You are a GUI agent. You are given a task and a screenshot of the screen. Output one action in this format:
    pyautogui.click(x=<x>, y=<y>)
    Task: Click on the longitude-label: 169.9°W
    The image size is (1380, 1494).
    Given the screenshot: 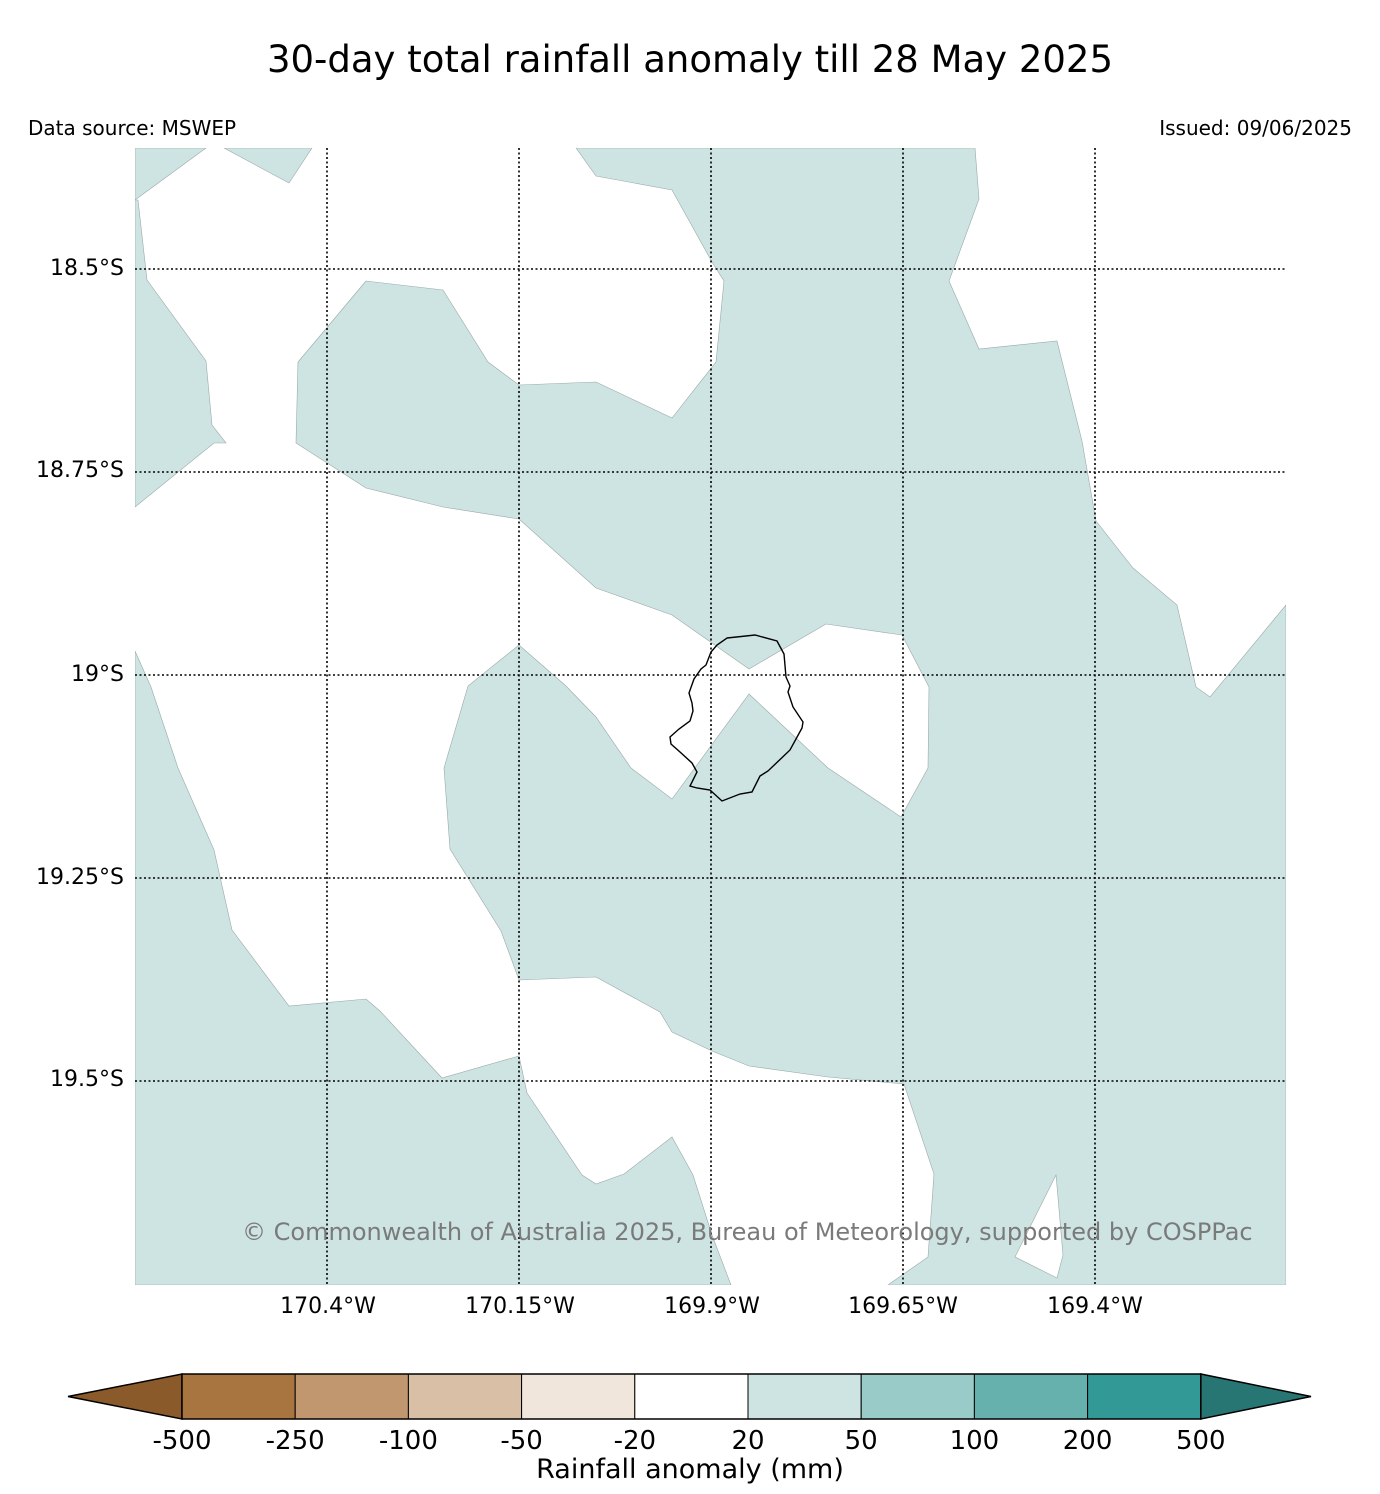 What is the action you would take?
    pyautogui.click(x=712, y=1306)
    